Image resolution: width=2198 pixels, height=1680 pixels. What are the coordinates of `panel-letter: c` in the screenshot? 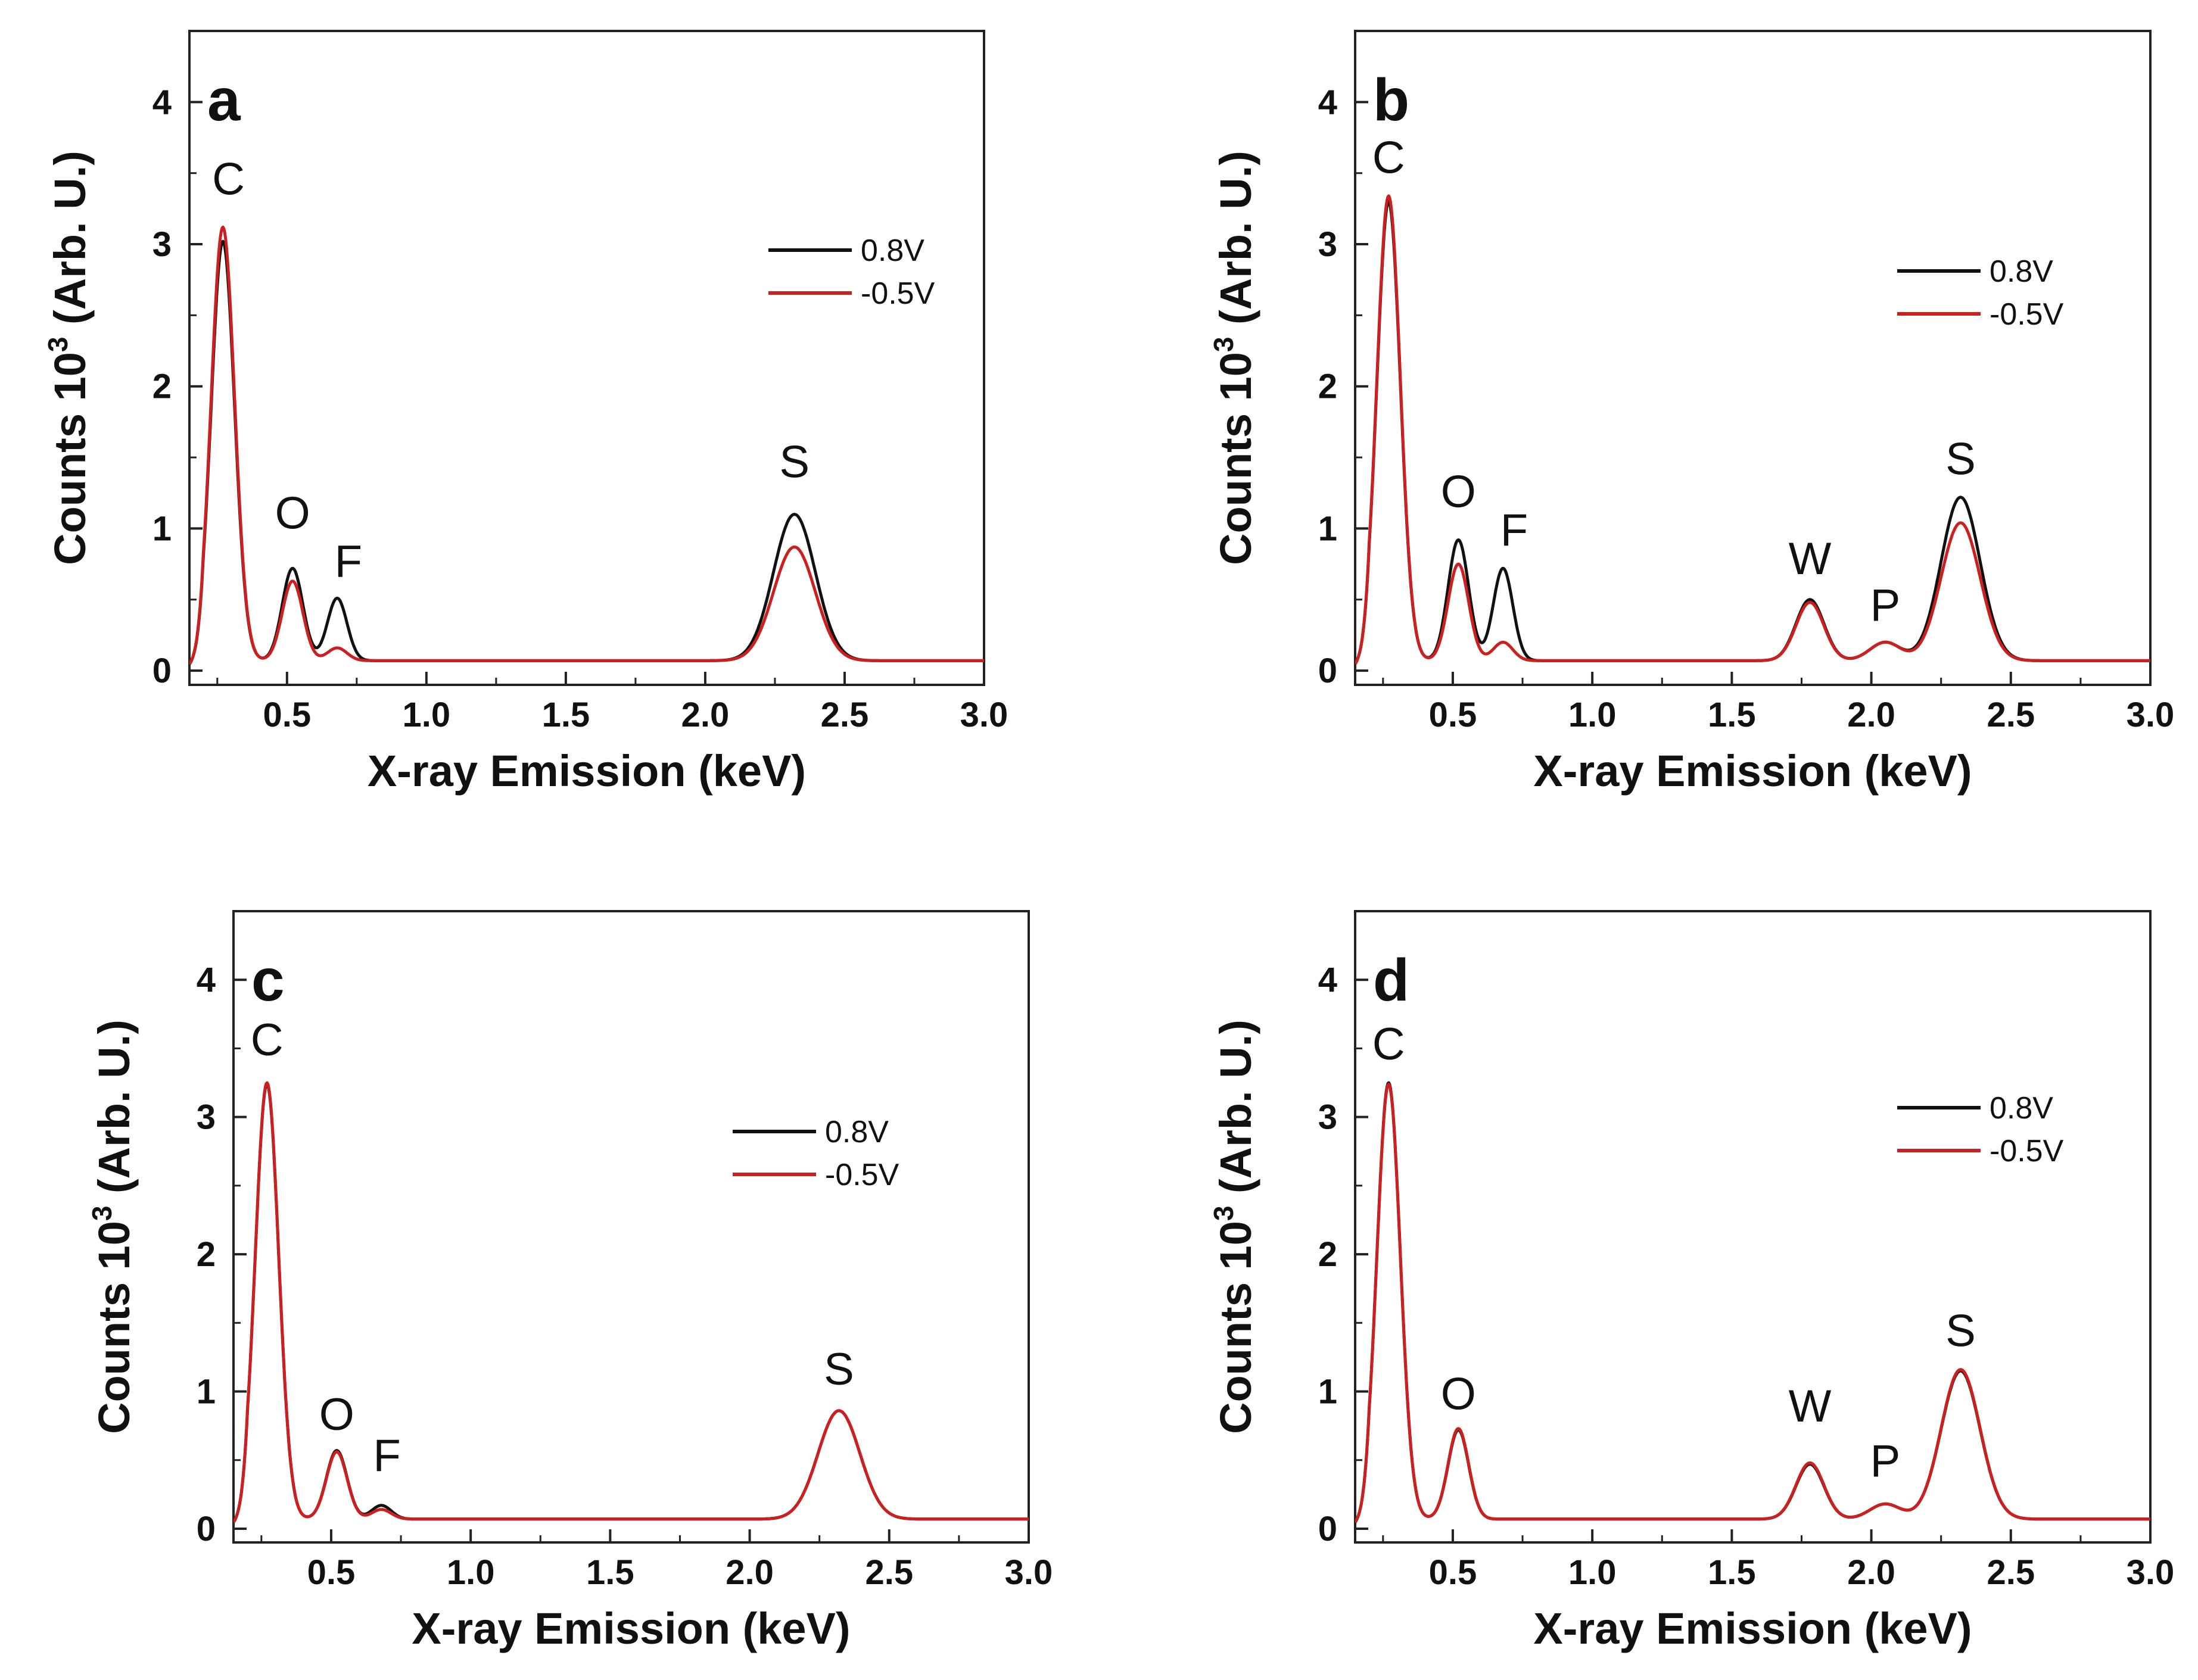 It's located at (268, 980).